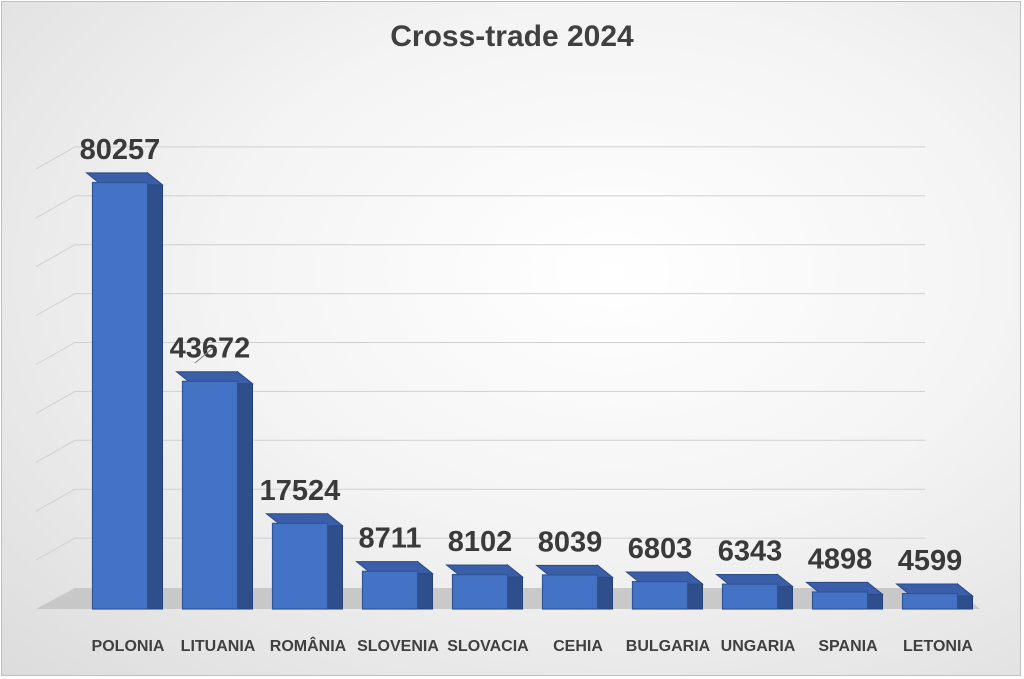  Describe the element at coordinates (938, 646) in the screenshot. I see `category-label: LETONIA` at that location.